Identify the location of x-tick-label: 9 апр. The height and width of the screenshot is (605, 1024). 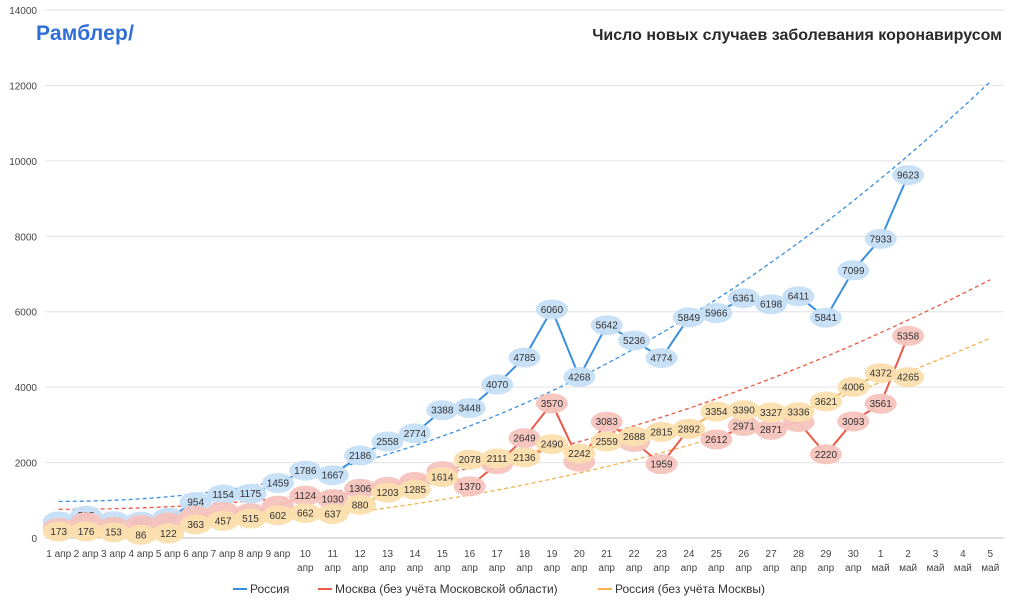
(277, 554).